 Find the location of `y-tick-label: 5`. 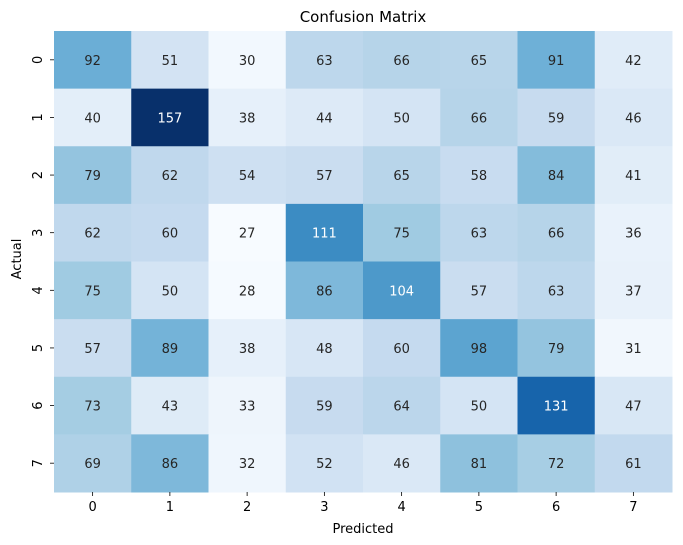

y-tick-label: 5 is located at coordinates (38, 348).